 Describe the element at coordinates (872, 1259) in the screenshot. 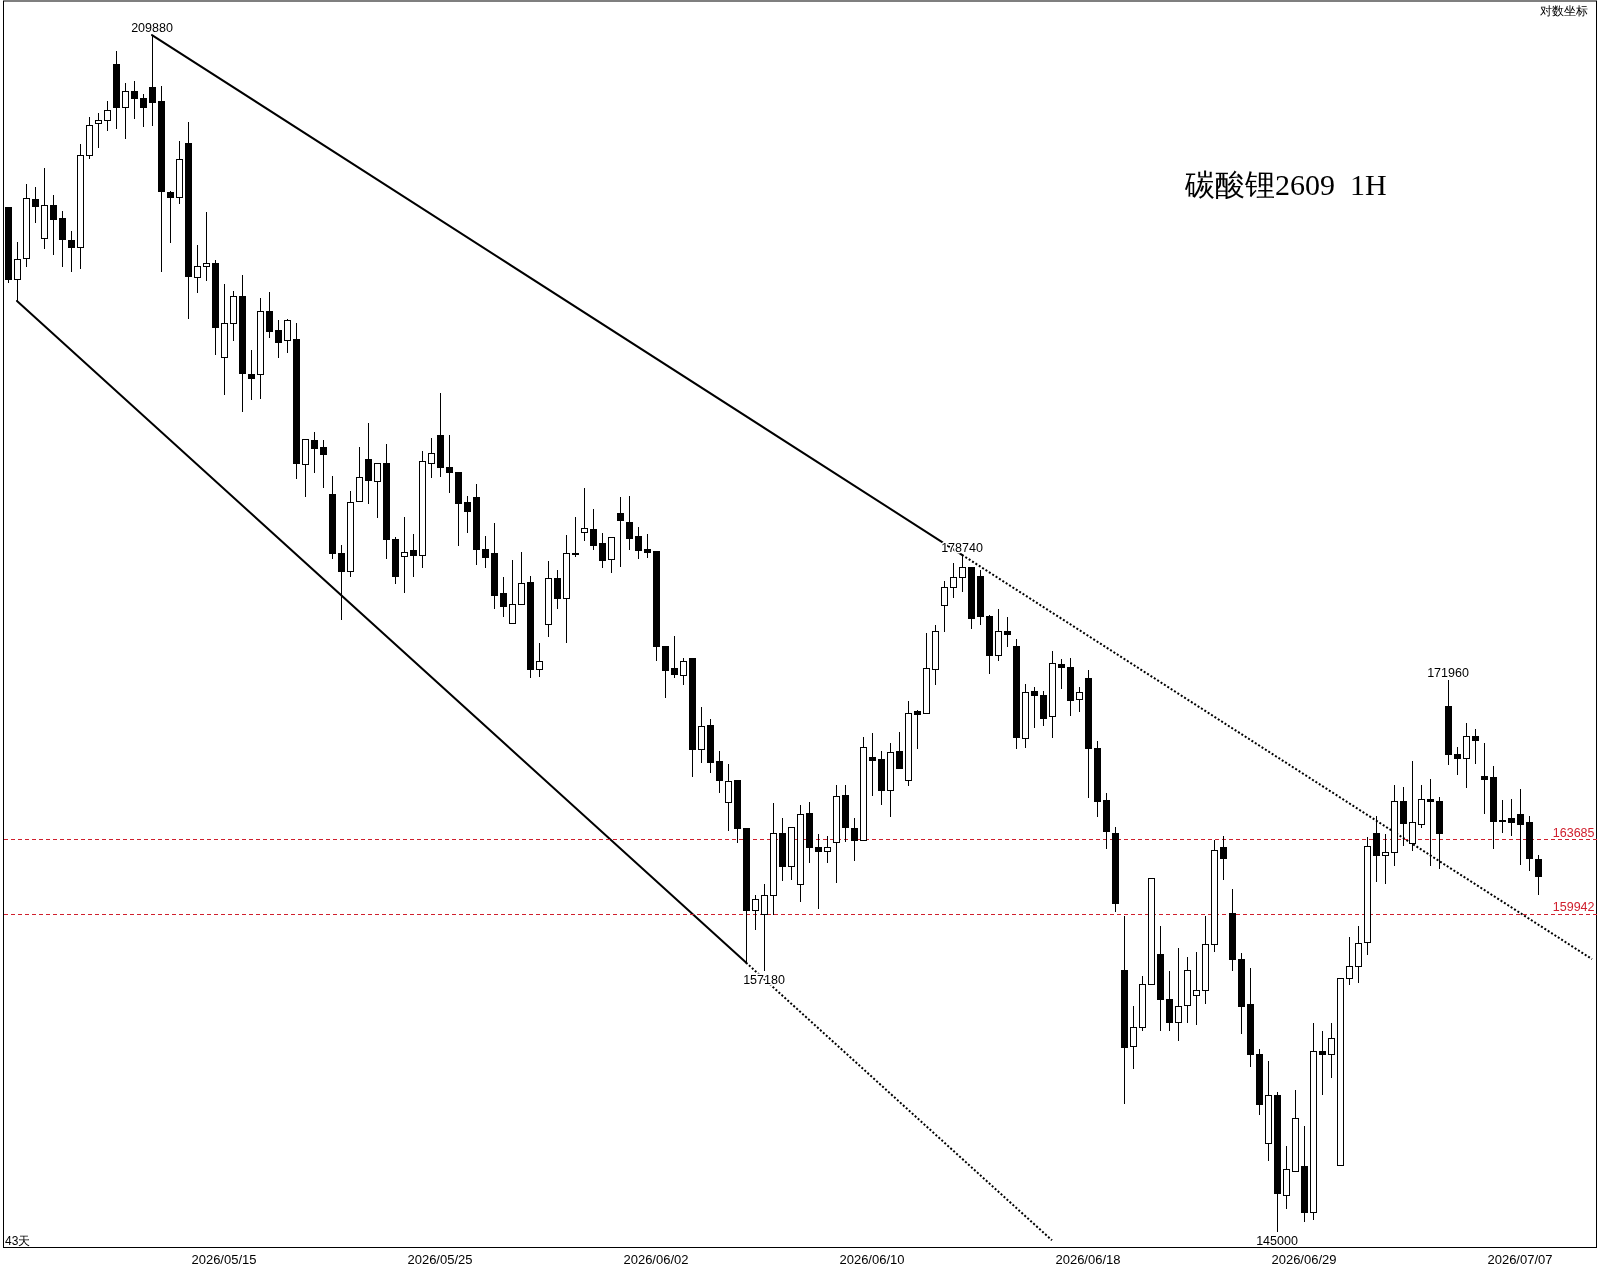

I see `x-tick-label: 2026/06/10` at that location.